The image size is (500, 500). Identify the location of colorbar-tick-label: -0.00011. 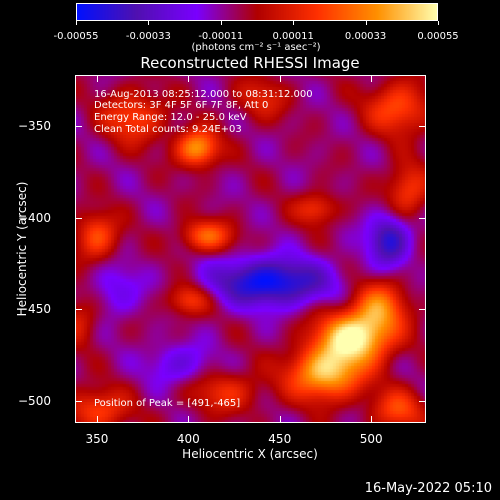
(221, 36).